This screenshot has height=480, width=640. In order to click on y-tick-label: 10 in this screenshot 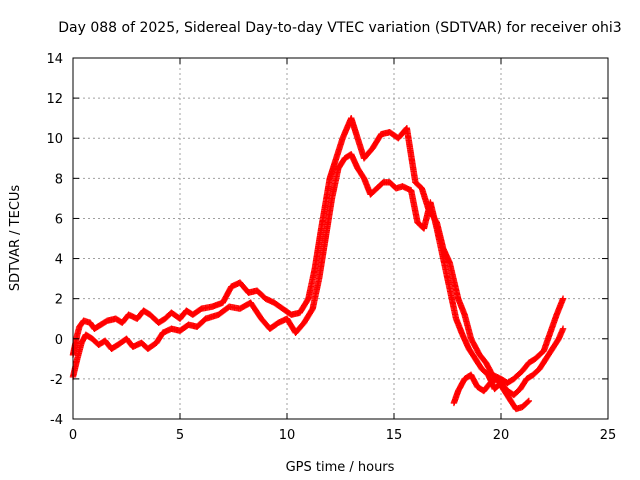, I will do `click(54, 139)`.